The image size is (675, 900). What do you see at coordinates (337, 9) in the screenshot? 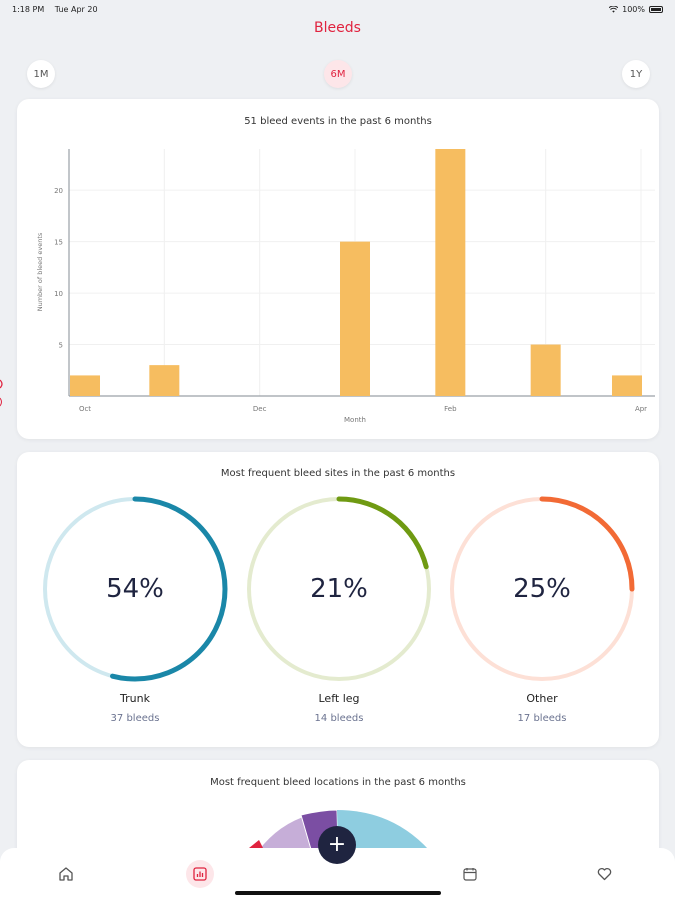
I see `status-bar: 1:18 PM Tue Apr 20 100%` at bounding box center [337, 9].